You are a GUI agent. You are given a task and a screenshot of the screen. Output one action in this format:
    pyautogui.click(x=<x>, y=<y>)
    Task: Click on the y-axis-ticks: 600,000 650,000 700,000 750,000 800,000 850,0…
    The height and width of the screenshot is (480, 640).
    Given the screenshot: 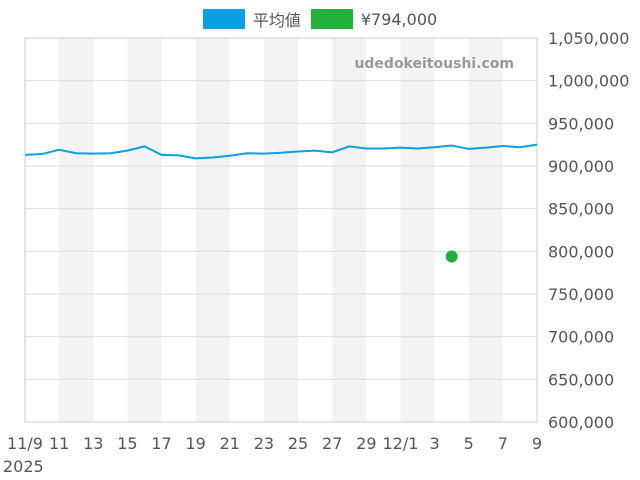 What is the action you would take?
    pyautogui.click(x=588, y=230)
    